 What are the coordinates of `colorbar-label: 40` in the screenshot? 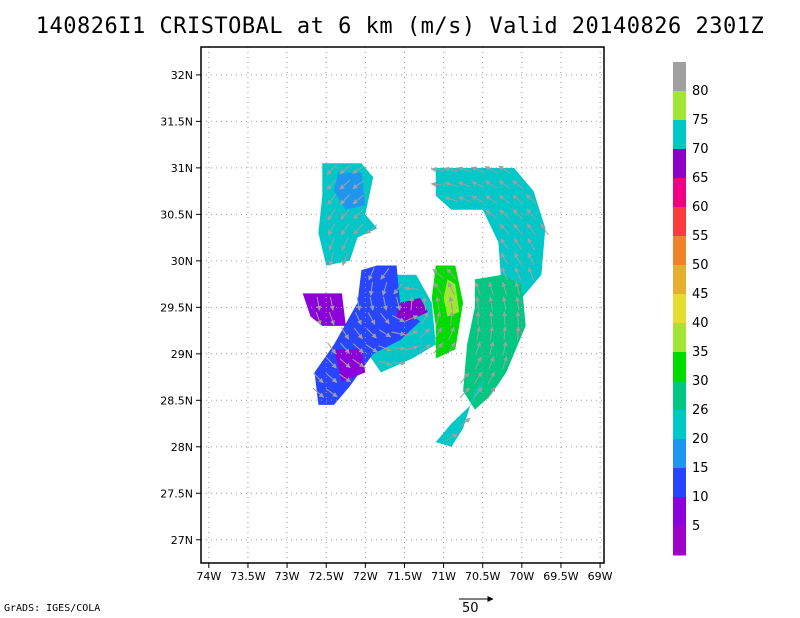 It's located at (700, 323).